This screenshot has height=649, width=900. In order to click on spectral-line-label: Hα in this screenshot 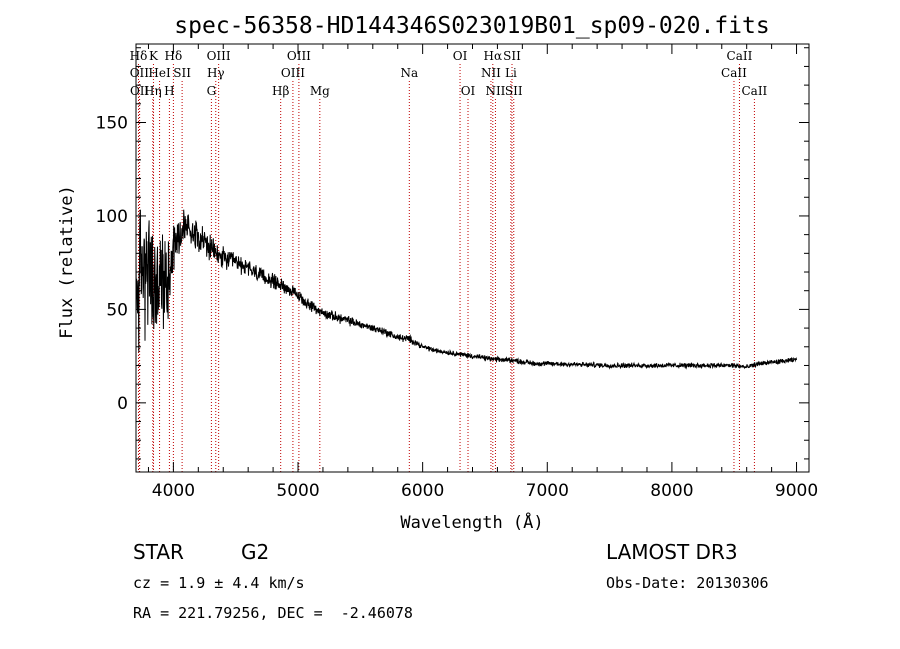, I will do `click(493, 56)`.